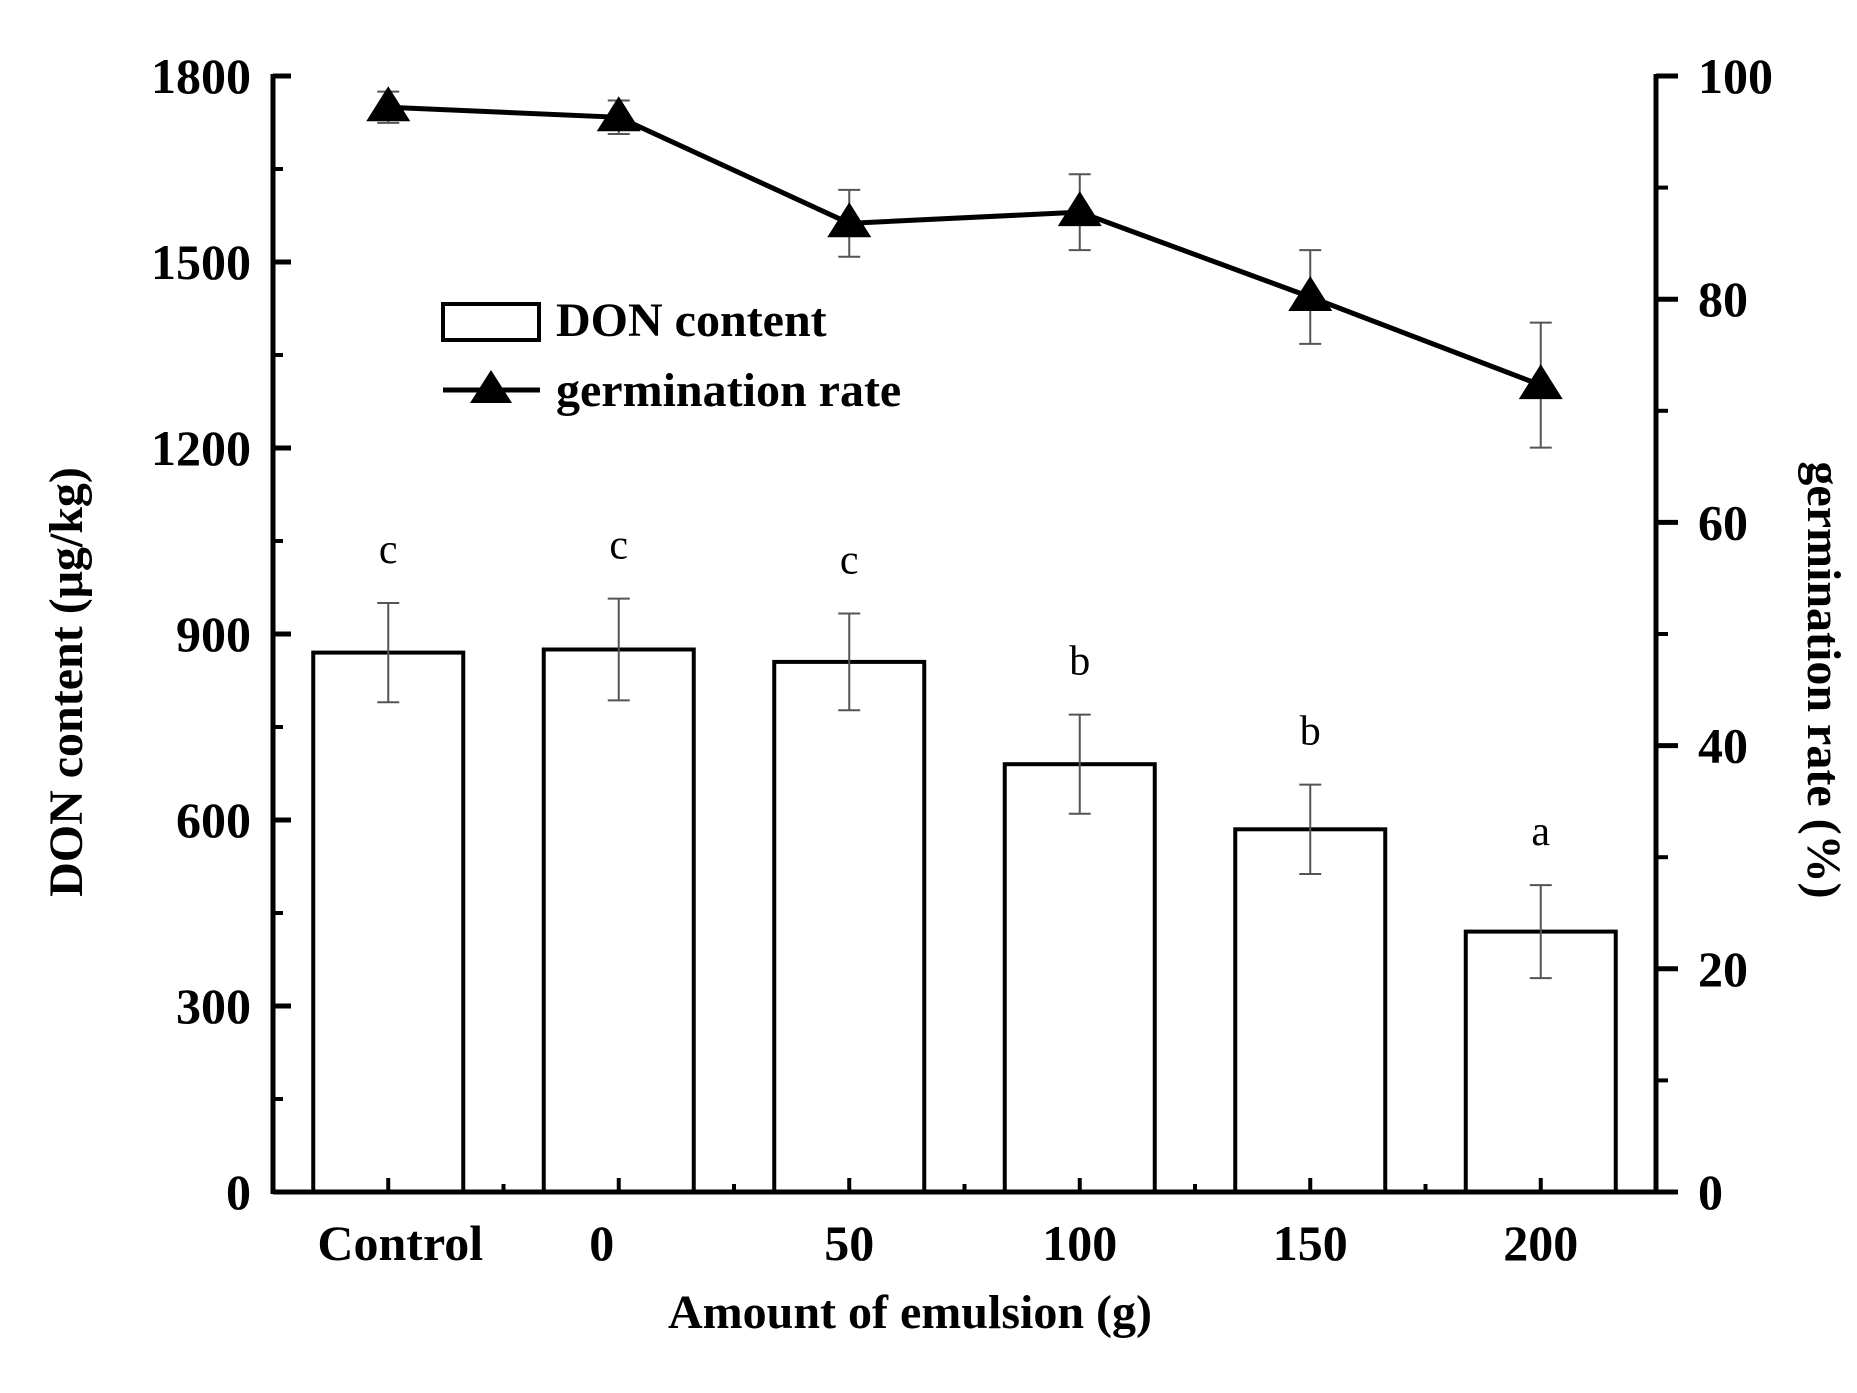 The image size is (1857, 1393). Describe the element at coordinates (213, 820) in the screenshot. I see `y-left-tick-label-600: 600` at that location.